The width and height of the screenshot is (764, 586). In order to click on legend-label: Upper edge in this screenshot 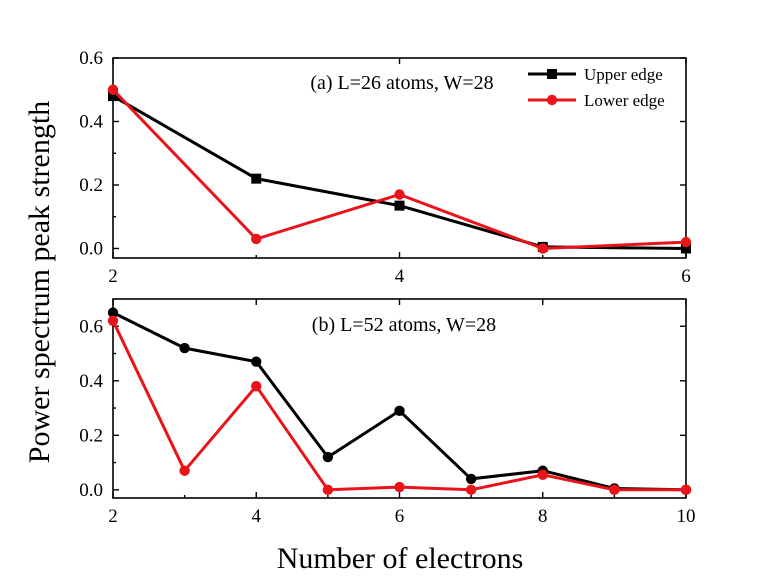, I will do `click(623, 74)`.